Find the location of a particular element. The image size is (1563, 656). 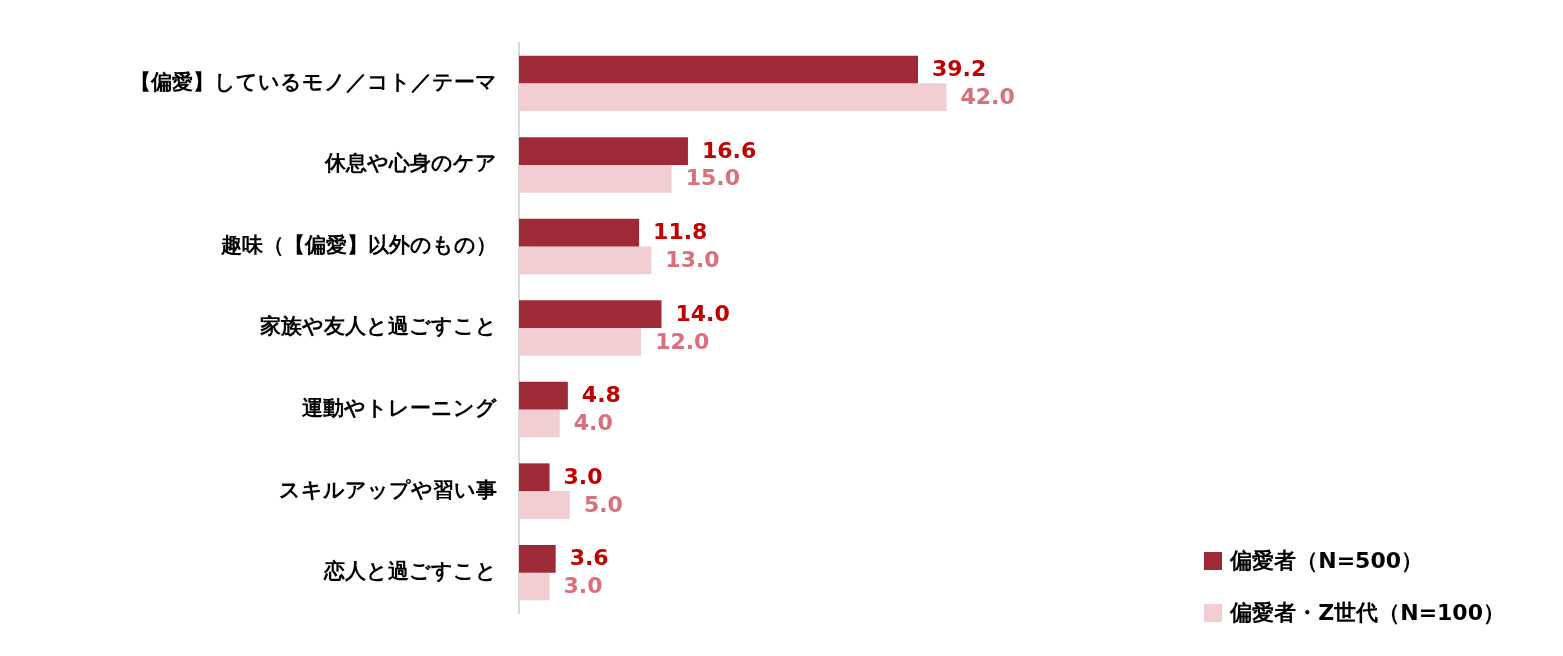

y-tick-label: スキルアップや習い事 is located at coordinates (388, 489).